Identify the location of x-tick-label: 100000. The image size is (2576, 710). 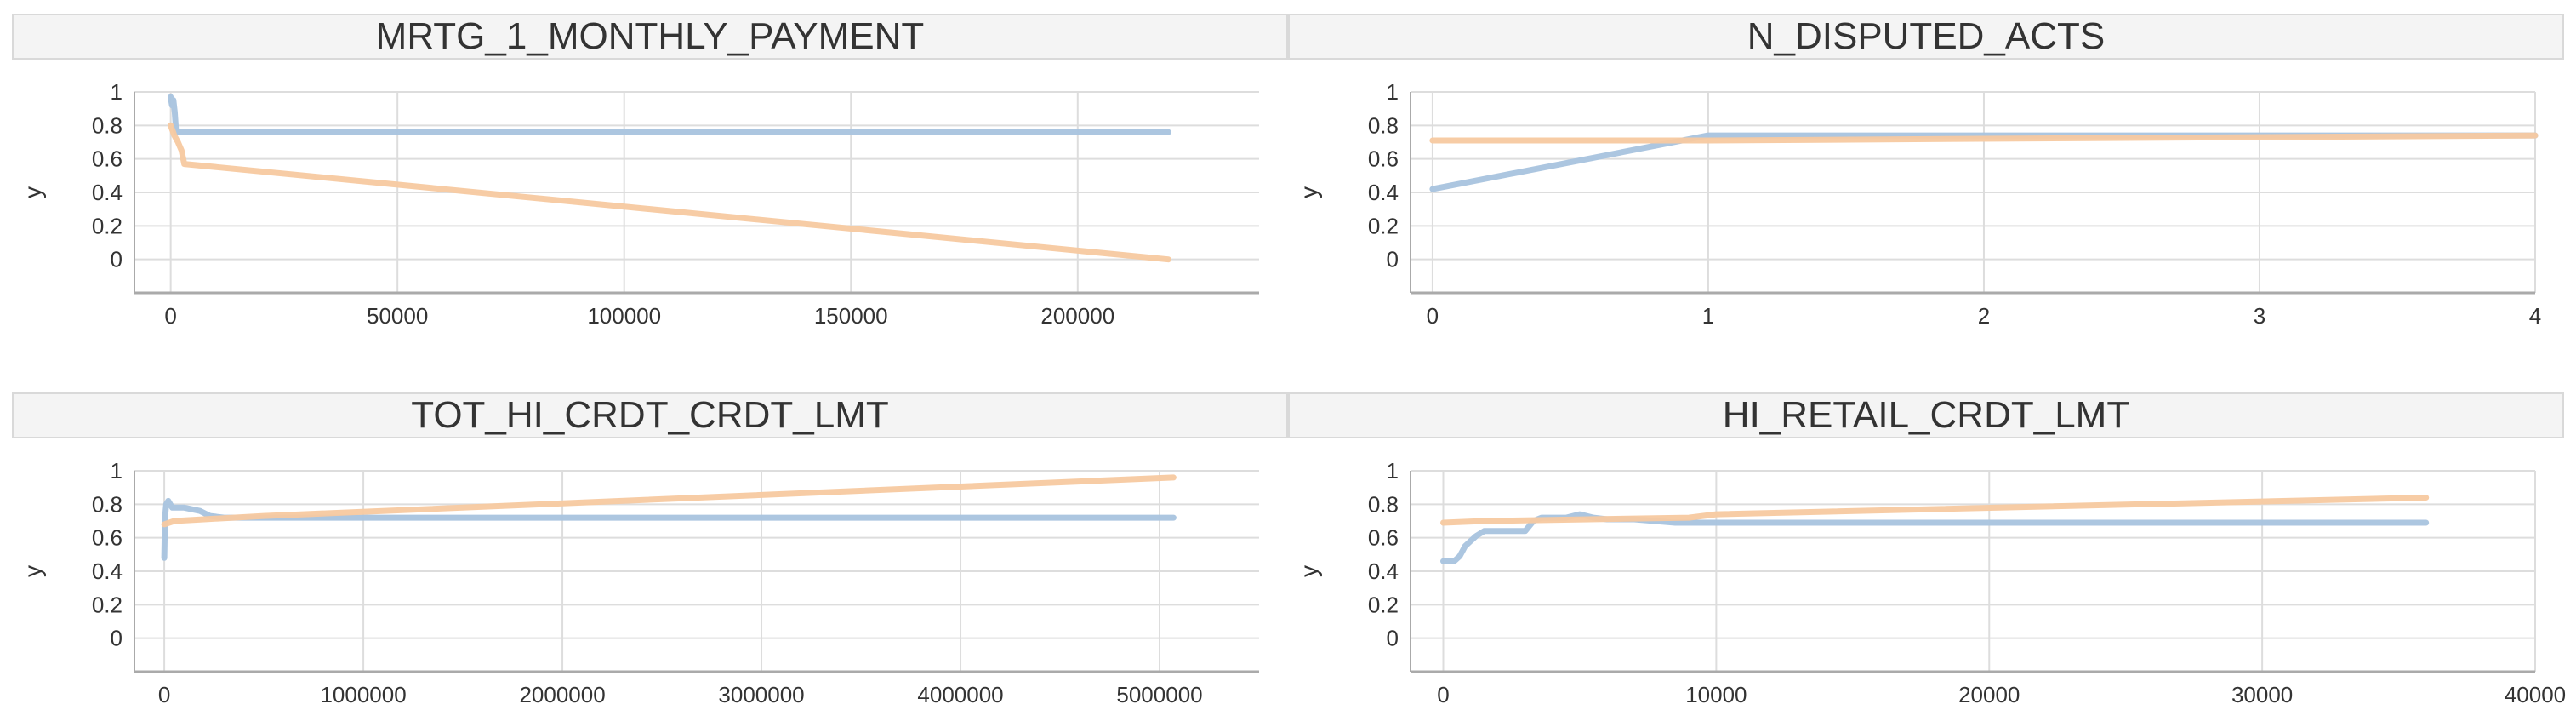
(624, 316).